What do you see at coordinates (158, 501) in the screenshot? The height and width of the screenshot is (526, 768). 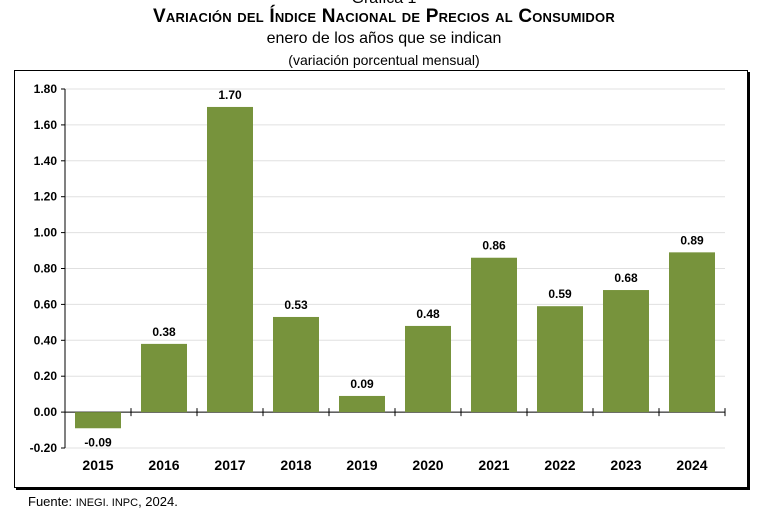 I see `source-year: , 2024.` at bounding box center [158, 501].